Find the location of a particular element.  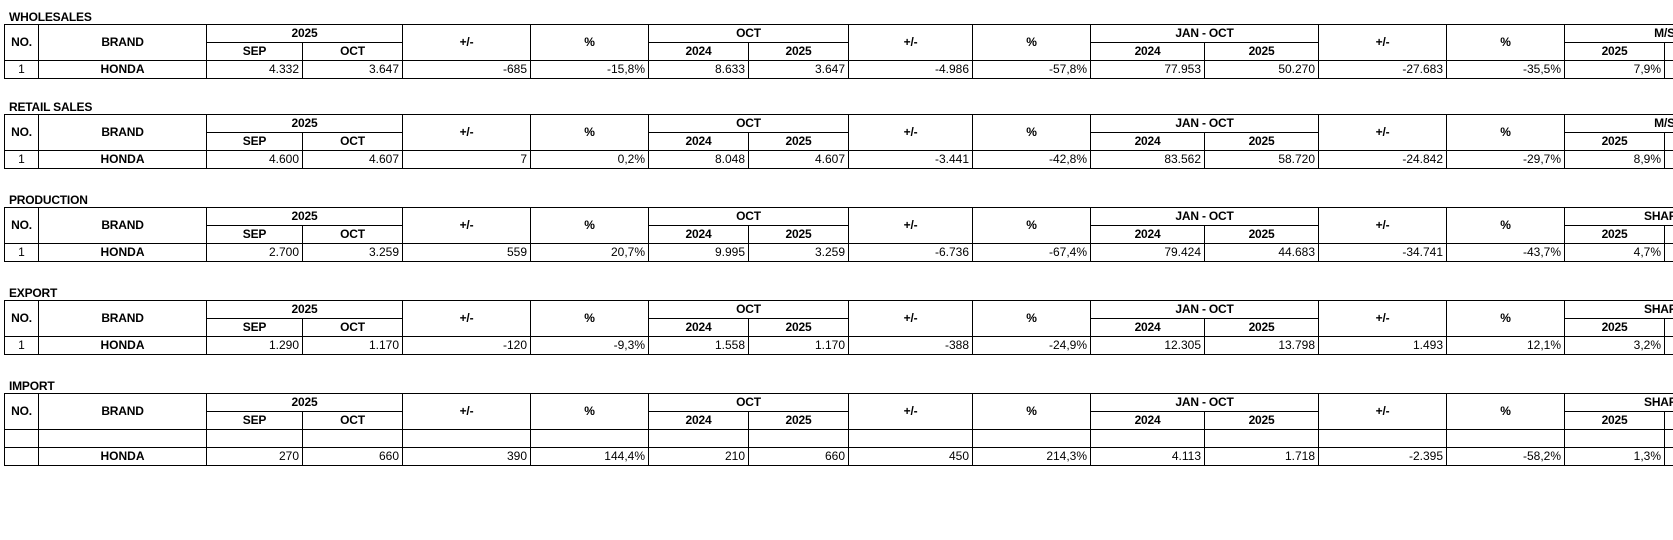

cell-mom-diff: 390 is located at coordinates (466, 456).